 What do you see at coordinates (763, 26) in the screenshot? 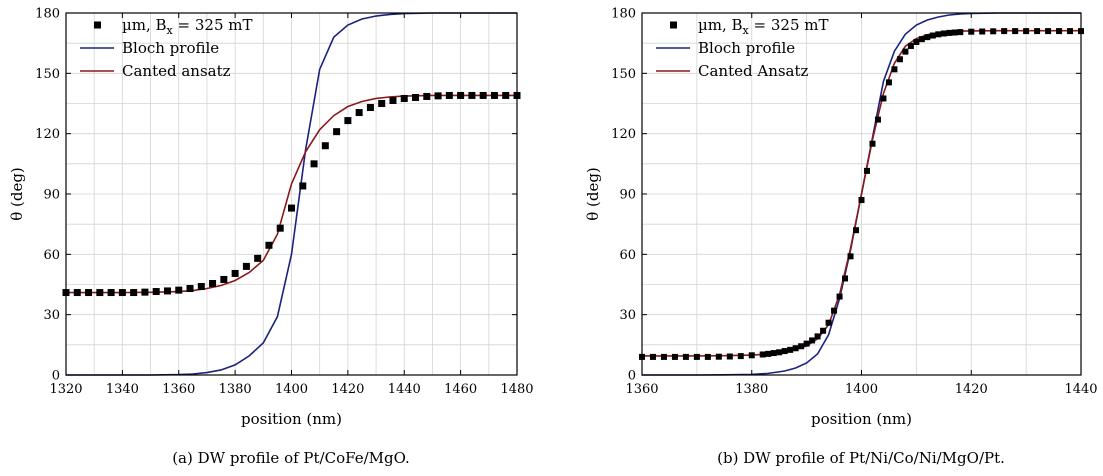
I see `legend-label: µm, Bx = 325 mT` at bounding box center [763, 26].